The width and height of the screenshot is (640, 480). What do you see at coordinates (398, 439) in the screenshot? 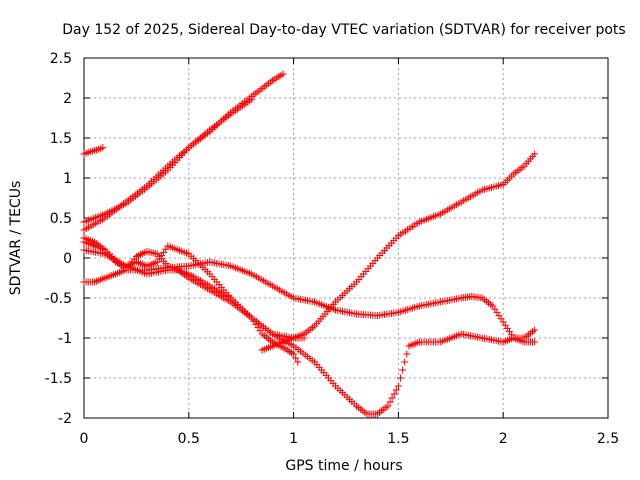
I see `x-tick-label: 1.5` at bounding box center [398, 439].